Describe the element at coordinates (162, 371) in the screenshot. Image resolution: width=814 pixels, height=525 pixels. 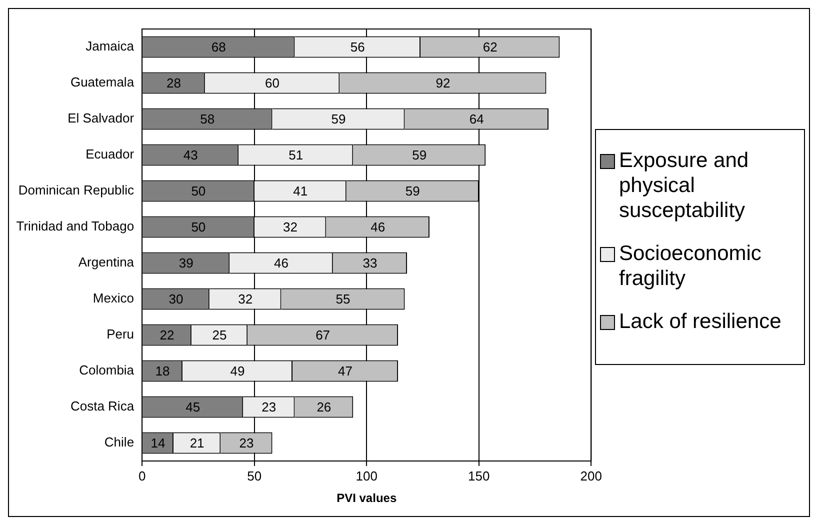
I see `data-label: 18` at that location.